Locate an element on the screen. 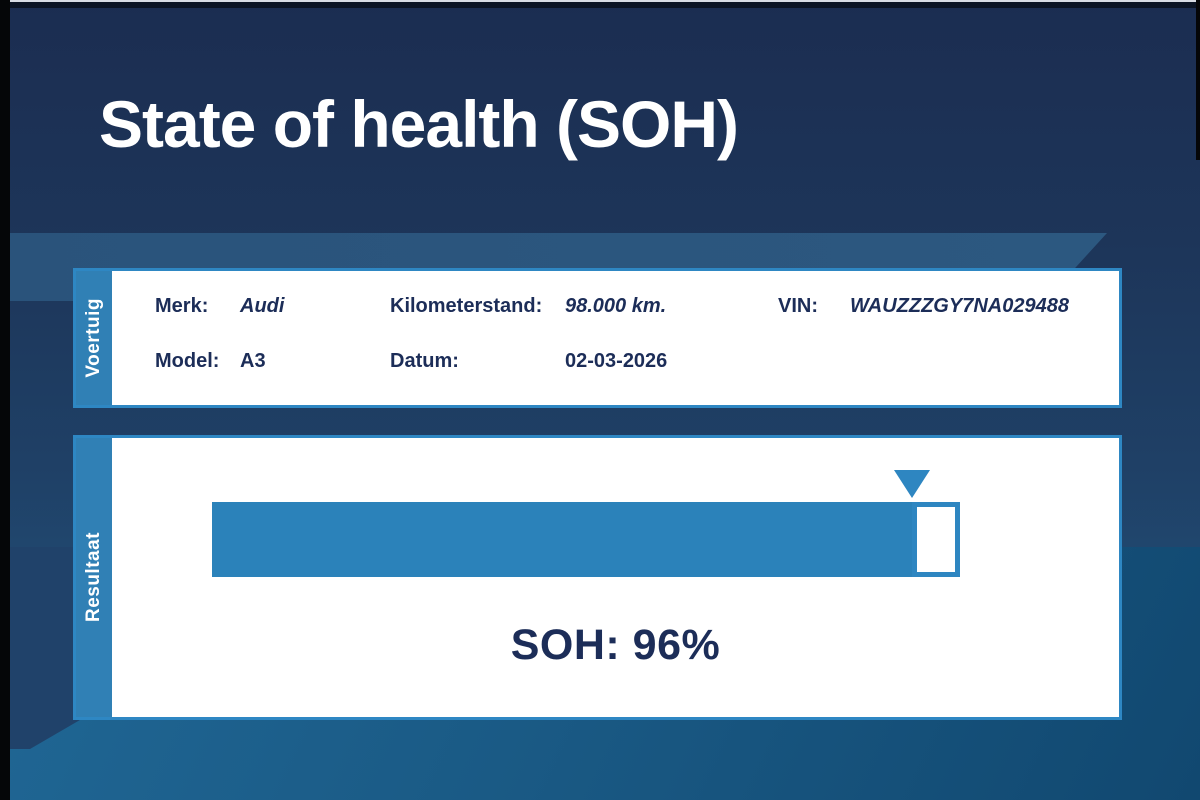  soh-bar-fill is located at coordinates (562, 539).